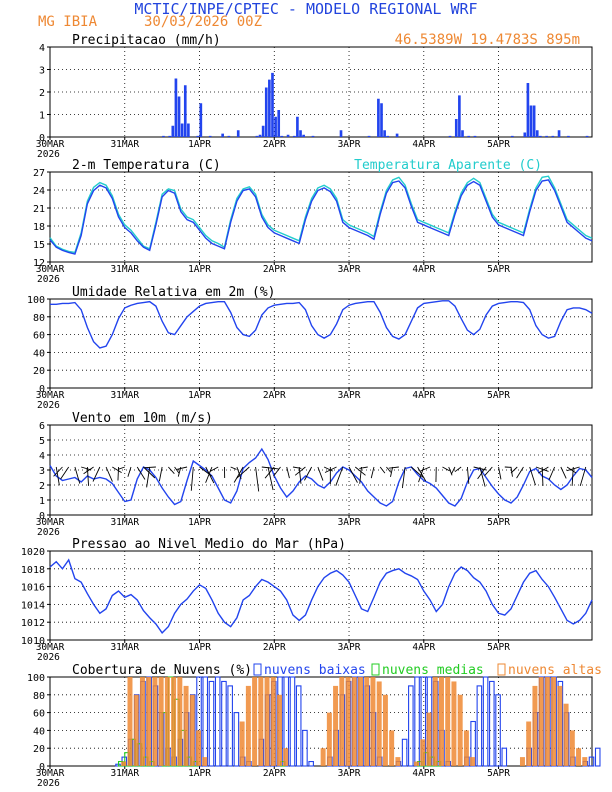 The width and height of the screenshot is (612, 792). What do you see at coordinates (349, 522) in the screenshot?
I see `vento-xtick-label: 3APR` at bounding box center [349, 522].